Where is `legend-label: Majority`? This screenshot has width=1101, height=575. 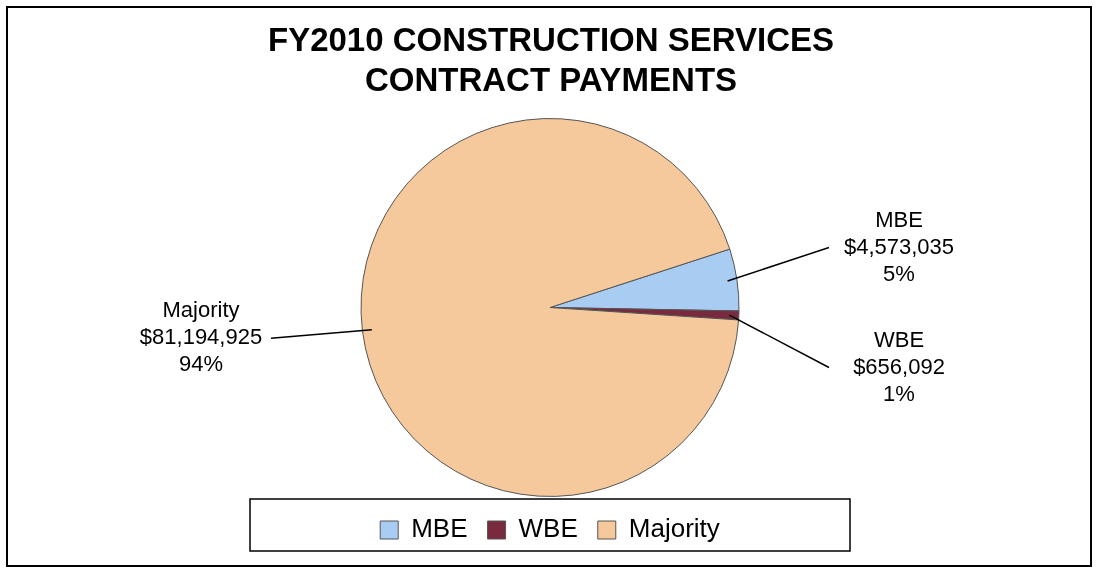 legend-label: Majority is located at coordinates (674, 528).